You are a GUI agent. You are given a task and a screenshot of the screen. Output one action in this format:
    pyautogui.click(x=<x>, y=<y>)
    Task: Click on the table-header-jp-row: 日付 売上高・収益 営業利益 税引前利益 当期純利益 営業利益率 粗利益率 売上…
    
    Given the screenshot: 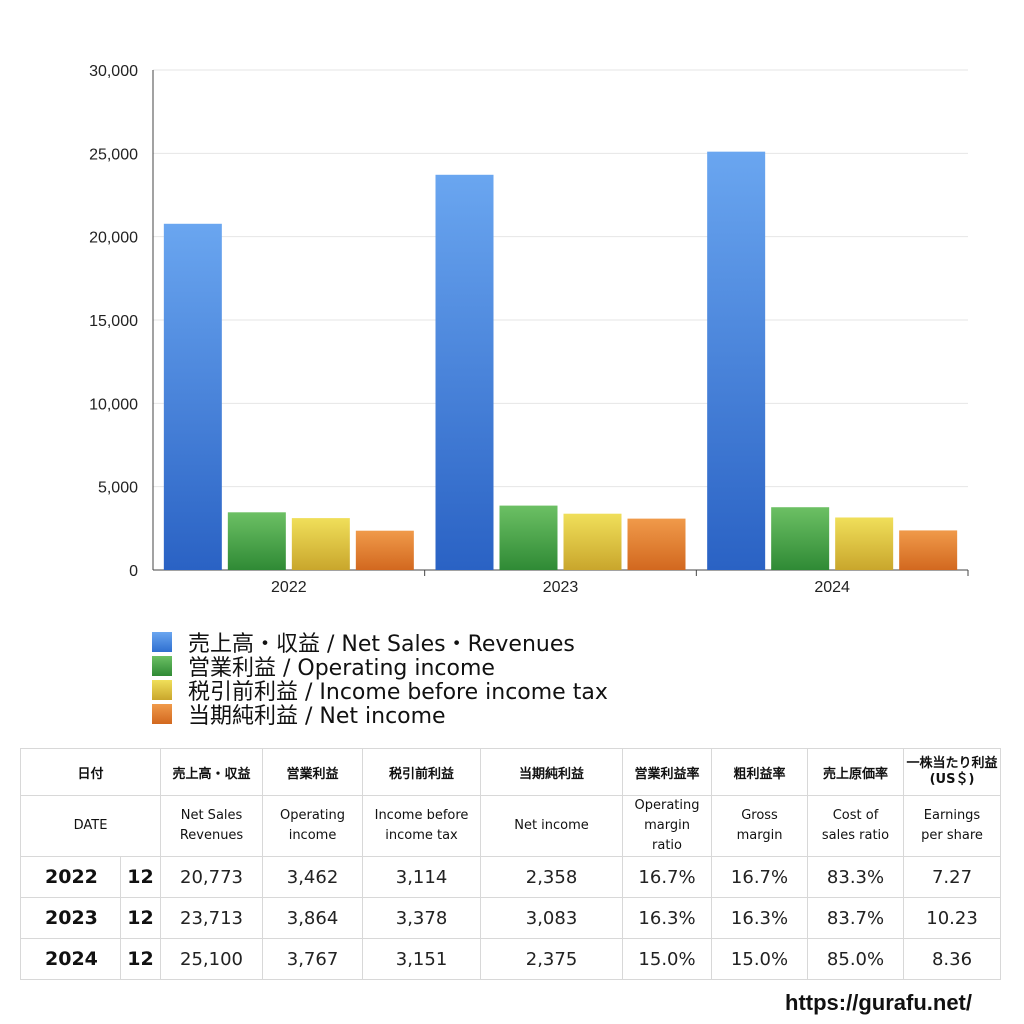 What is the action you would take?
    pyautogui.click(x=510, y=772)
    